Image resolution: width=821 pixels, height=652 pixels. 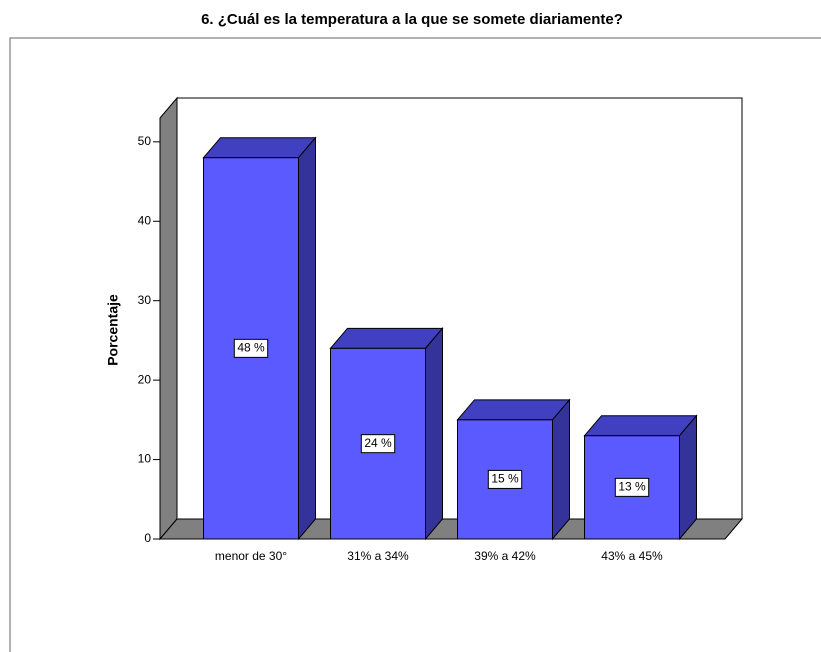 I want to click on x-tick-label: 31% a 34%, so click(x=378, y=556).